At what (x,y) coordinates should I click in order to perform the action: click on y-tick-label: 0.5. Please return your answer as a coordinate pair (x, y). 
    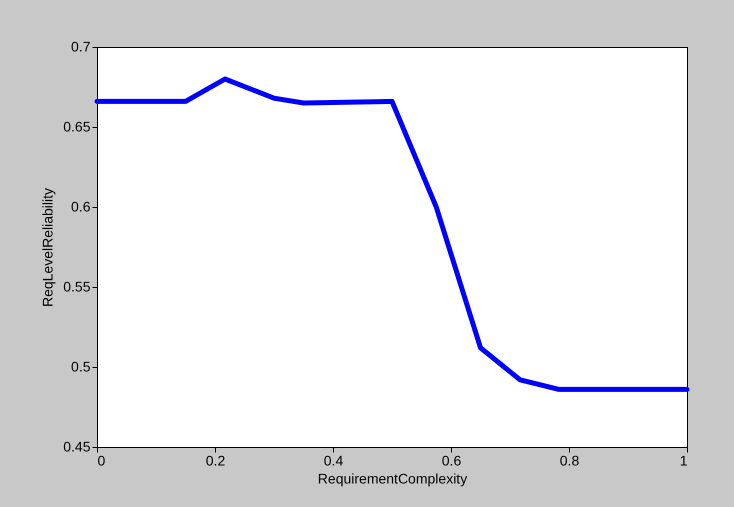
    Looking at the image, I should click on (81, 366).